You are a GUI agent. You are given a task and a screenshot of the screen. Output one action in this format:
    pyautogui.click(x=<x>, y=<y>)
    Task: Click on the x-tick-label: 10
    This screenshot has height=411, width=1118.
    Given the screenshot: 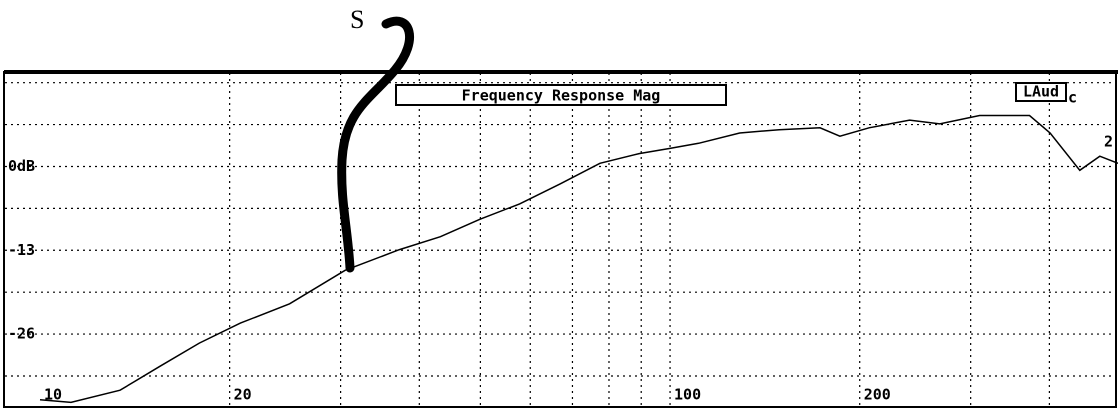 What is the action you would take?
    pyautogui.click(x=53, y=395)
    